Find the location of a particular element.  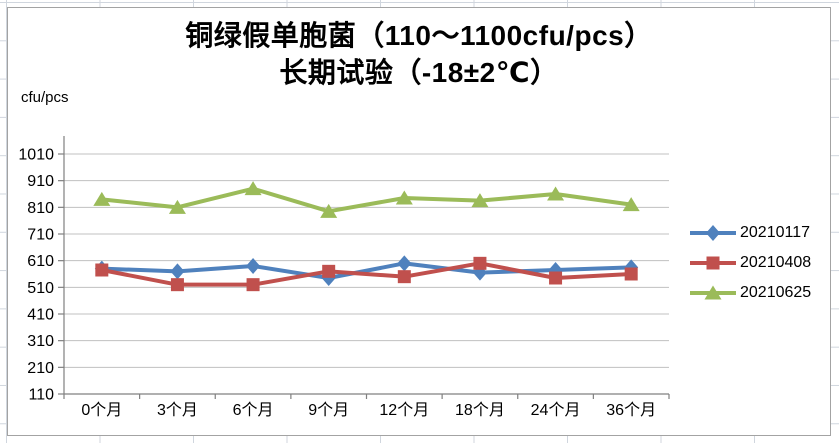

y-tick-label: 910 is located at coordinates (40, 181).